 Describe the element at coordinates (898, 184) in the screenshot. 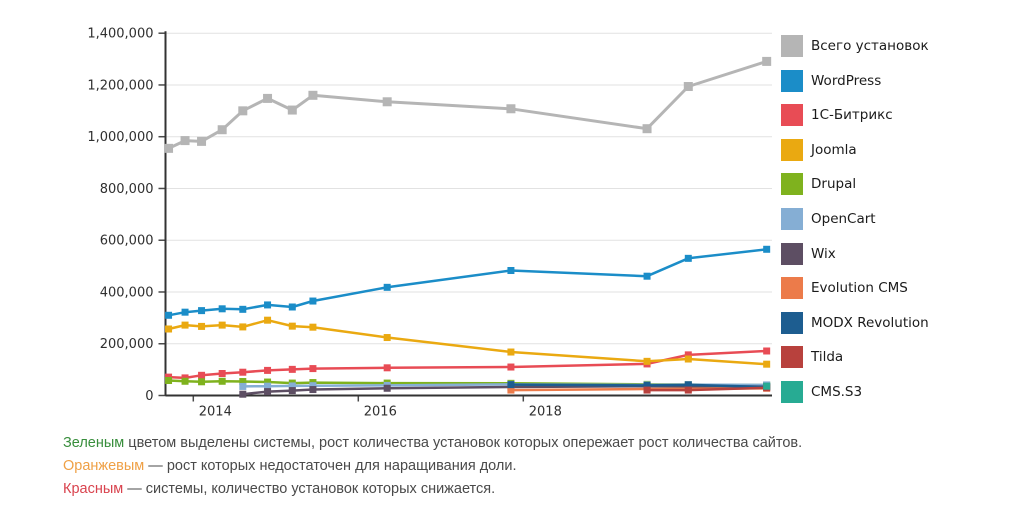

I see `legend-item-Drupal: Drupal` at that location.